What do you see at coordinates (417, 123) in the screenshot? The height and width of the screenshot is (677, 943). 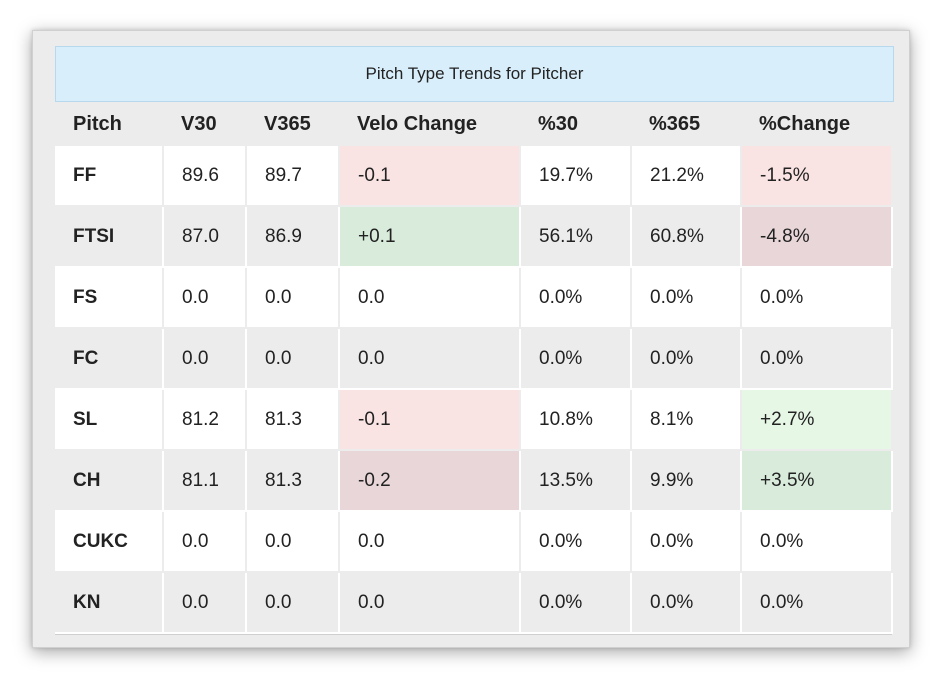 I see `column-header-velo-change: Velo Change` at bounding box center [417, 123].